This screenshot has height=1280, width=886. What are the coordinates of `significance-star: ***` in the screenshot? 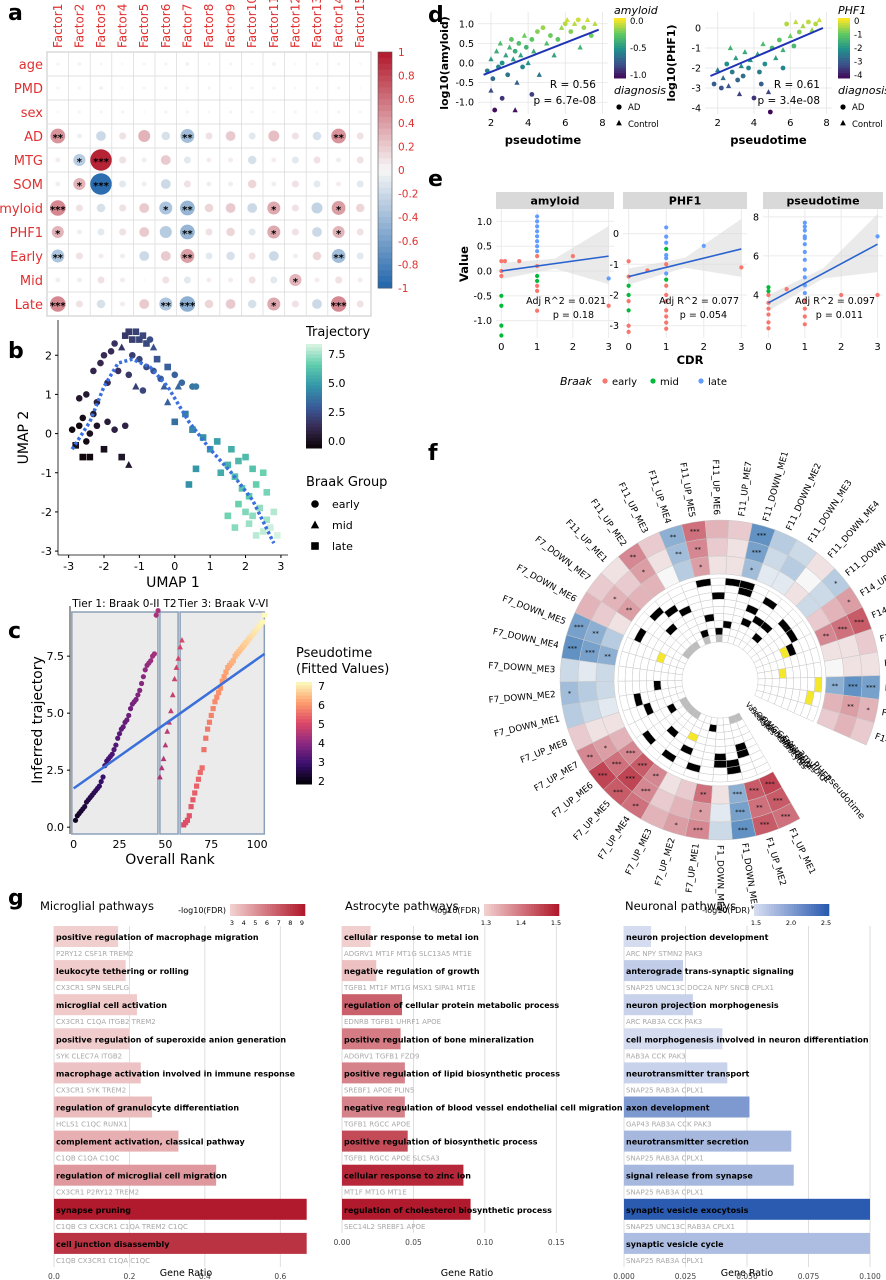 It's located at (188, 306).